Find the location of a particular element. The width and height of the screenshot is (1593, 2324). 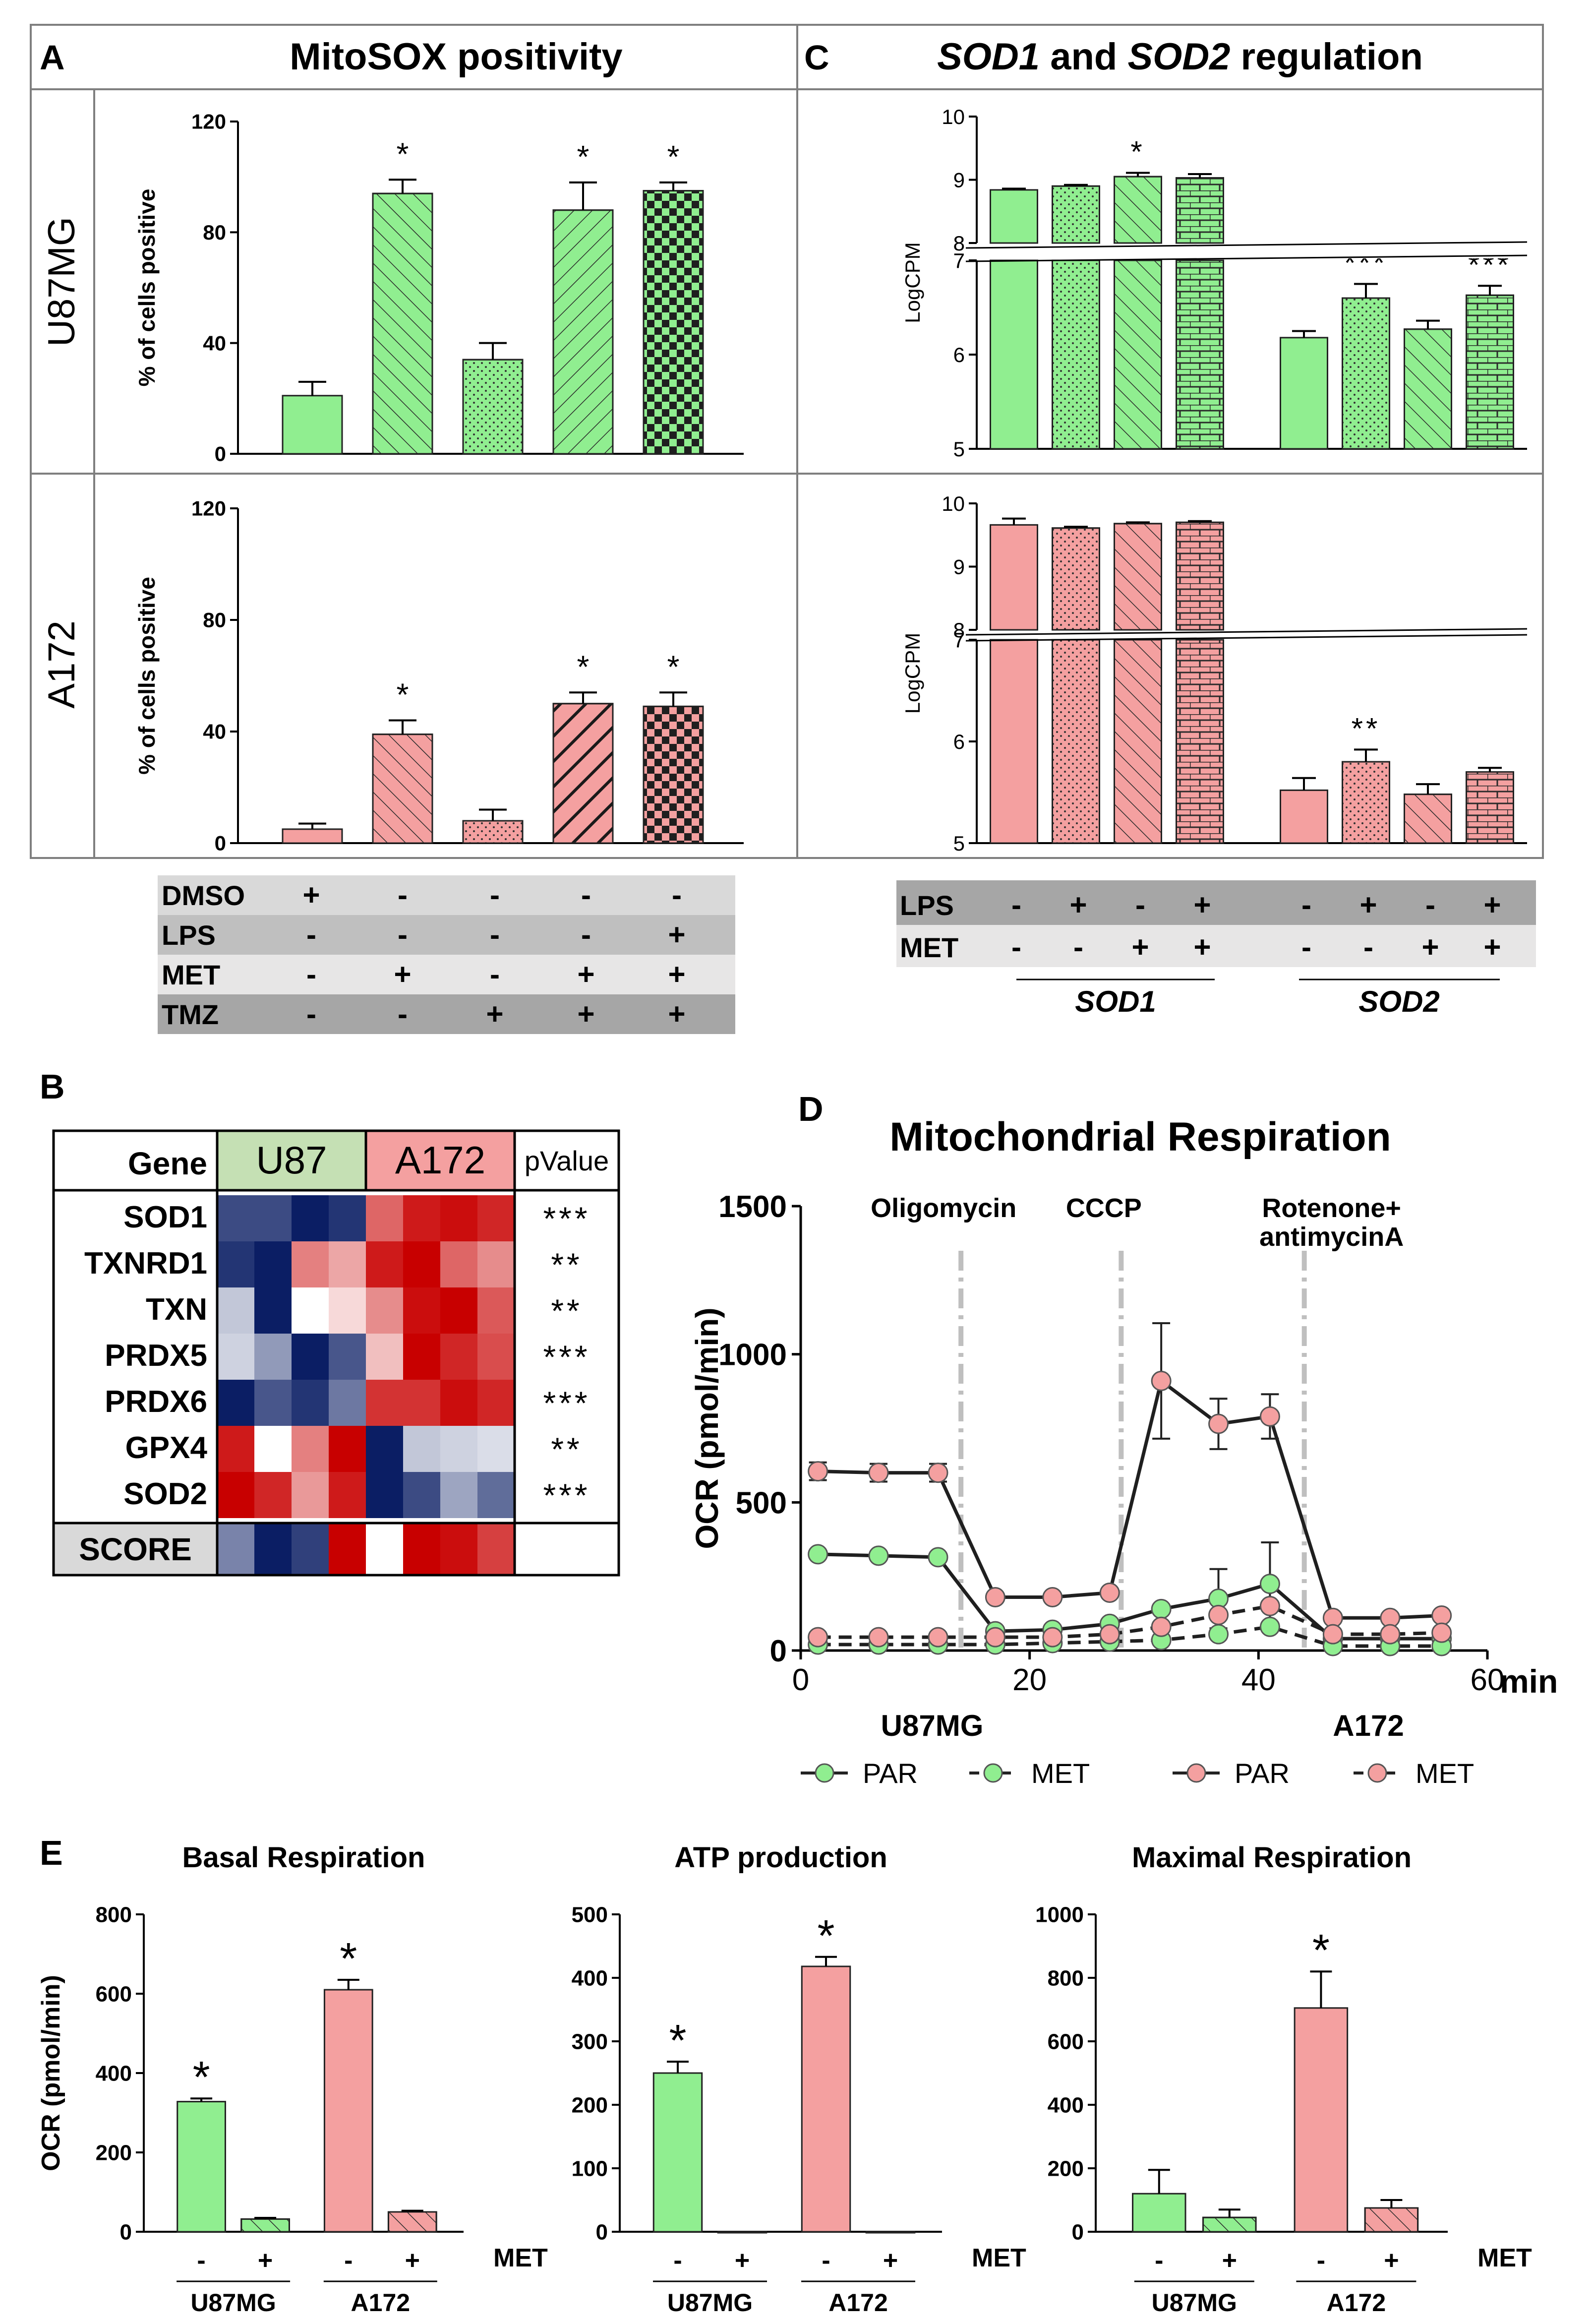

c-y-tick-label: 9 is located at coordinates (959, 180).